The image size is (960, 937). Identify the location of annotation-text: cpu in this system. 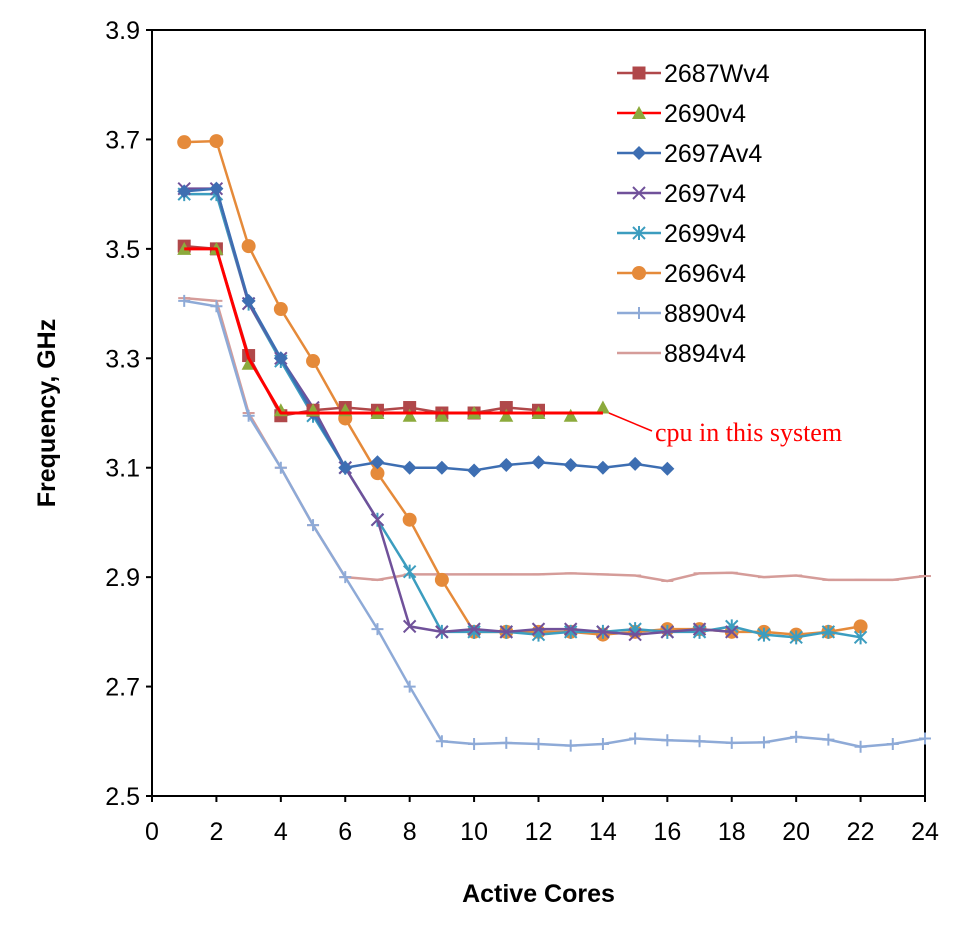
(748, 432).